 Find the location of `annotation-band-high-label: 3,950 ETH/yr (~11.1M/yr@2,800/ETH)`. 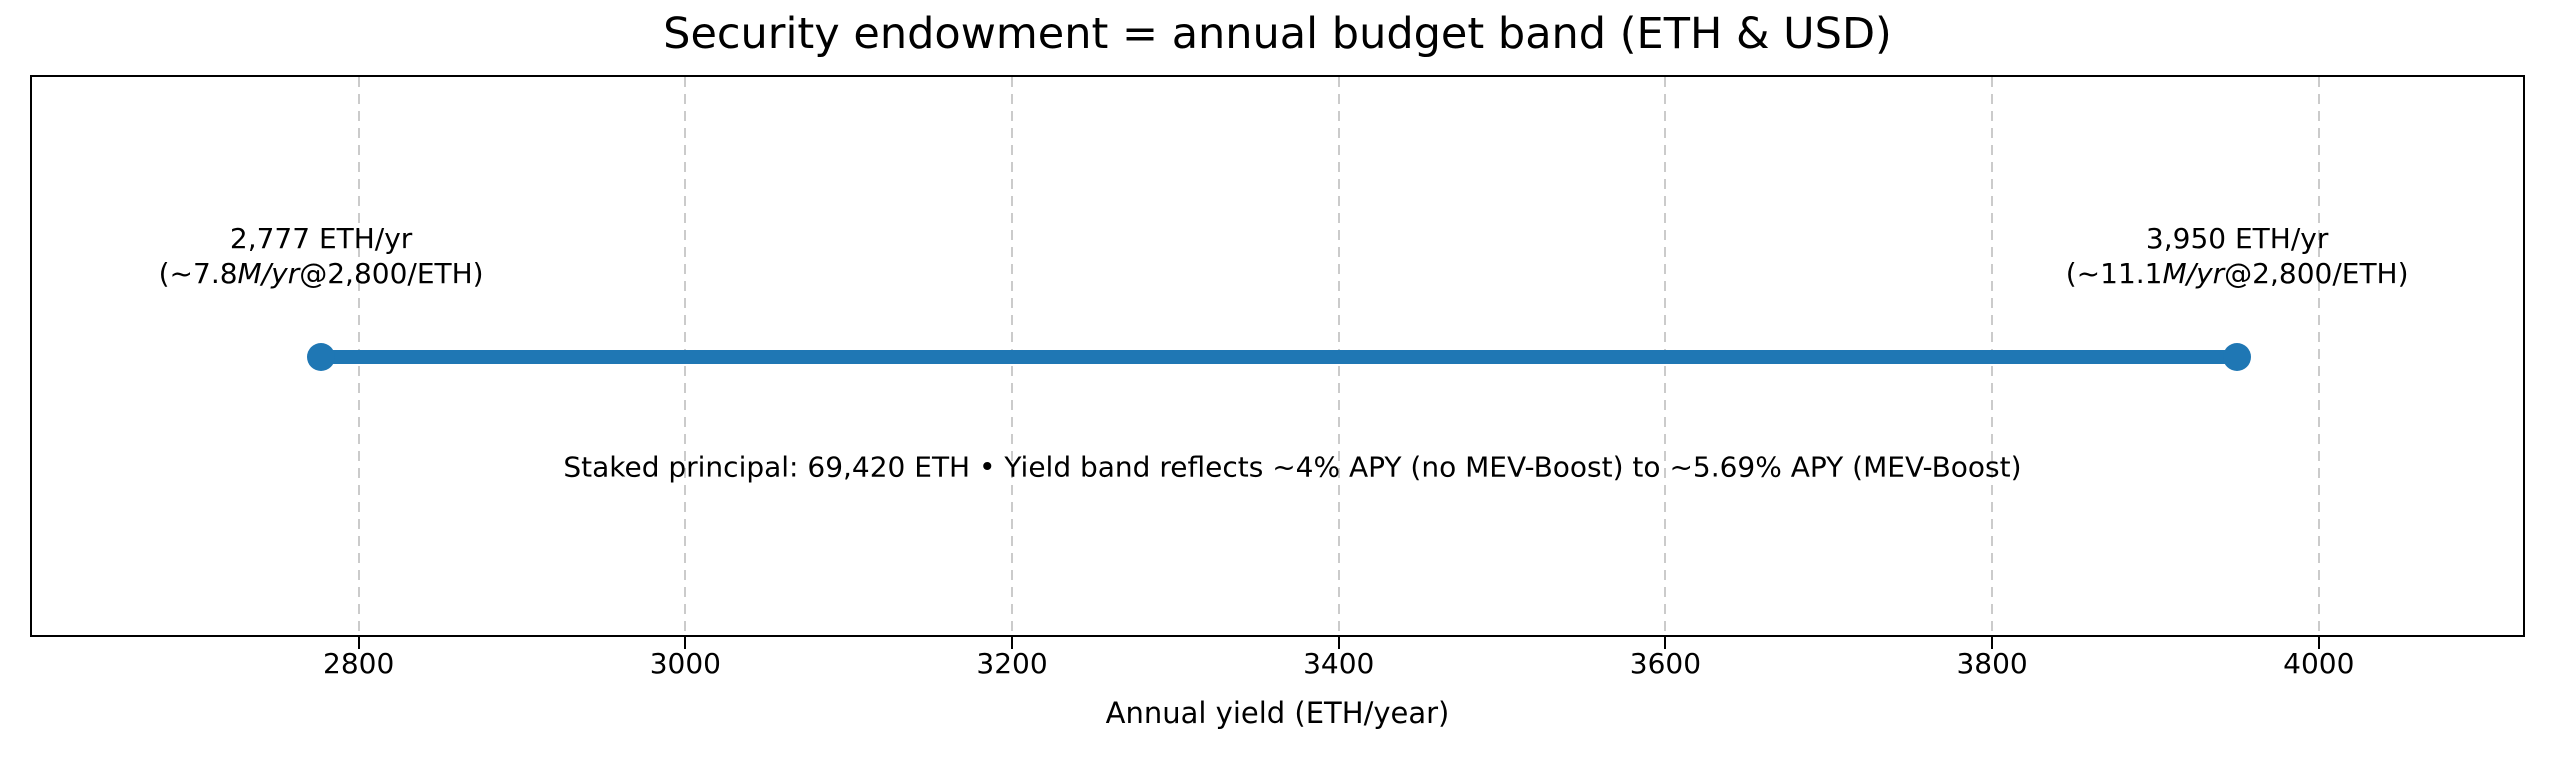

annotation-band-high-label: 3,950 ETH/yr (~11.1M/yr@2,800/ETH) is located at coordinates (2237, 256).